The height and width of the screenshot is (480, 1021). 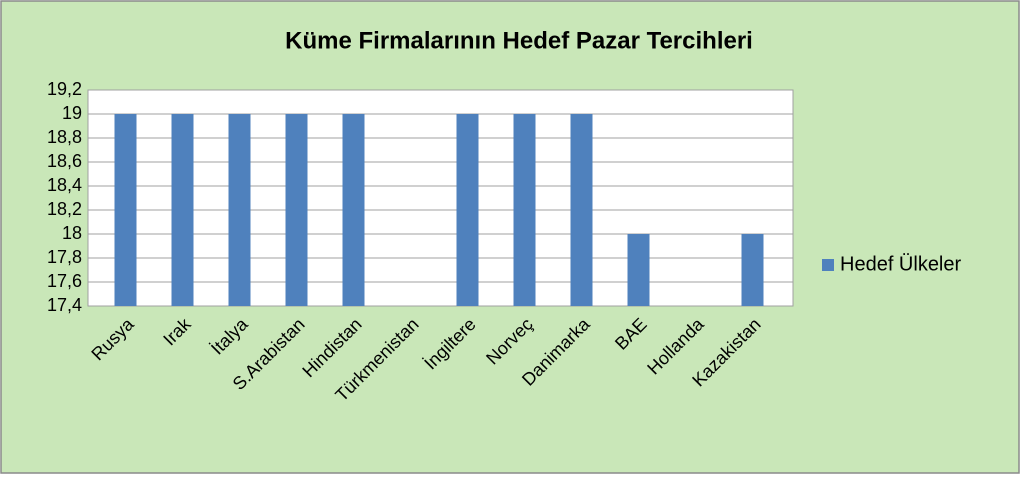 What do you see at coordinates (64, 209) in the screenshot?
I see `y-tick-label: 18,2` at bounding box center [64, 209].